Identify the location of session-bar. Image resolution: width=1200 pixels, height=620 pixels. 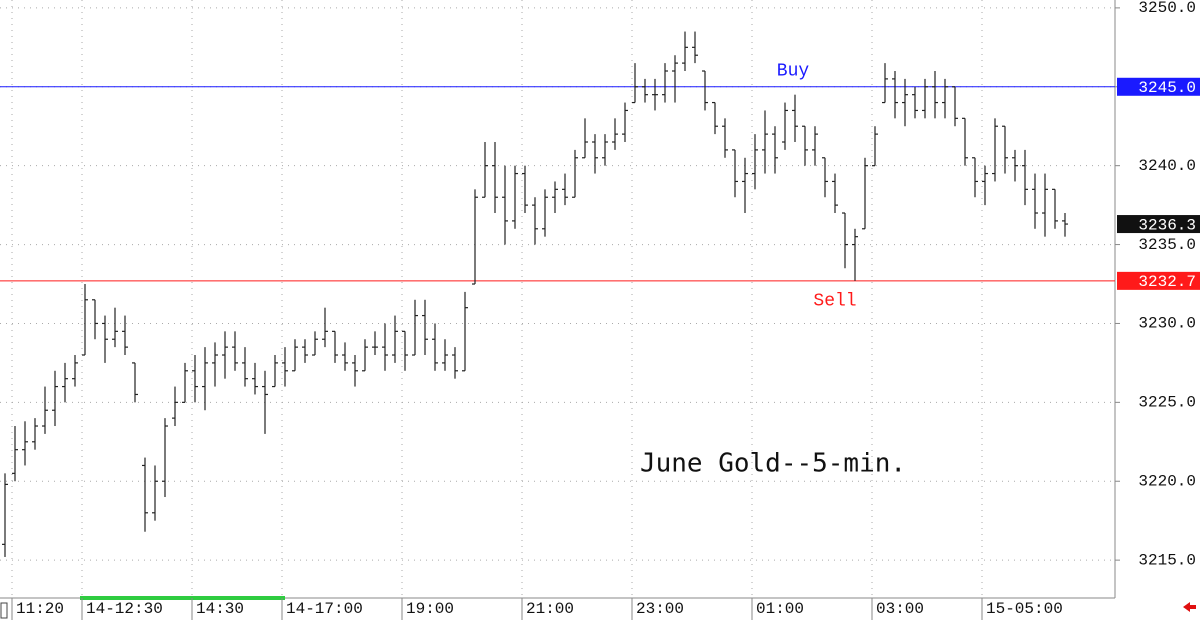
(182, 598).